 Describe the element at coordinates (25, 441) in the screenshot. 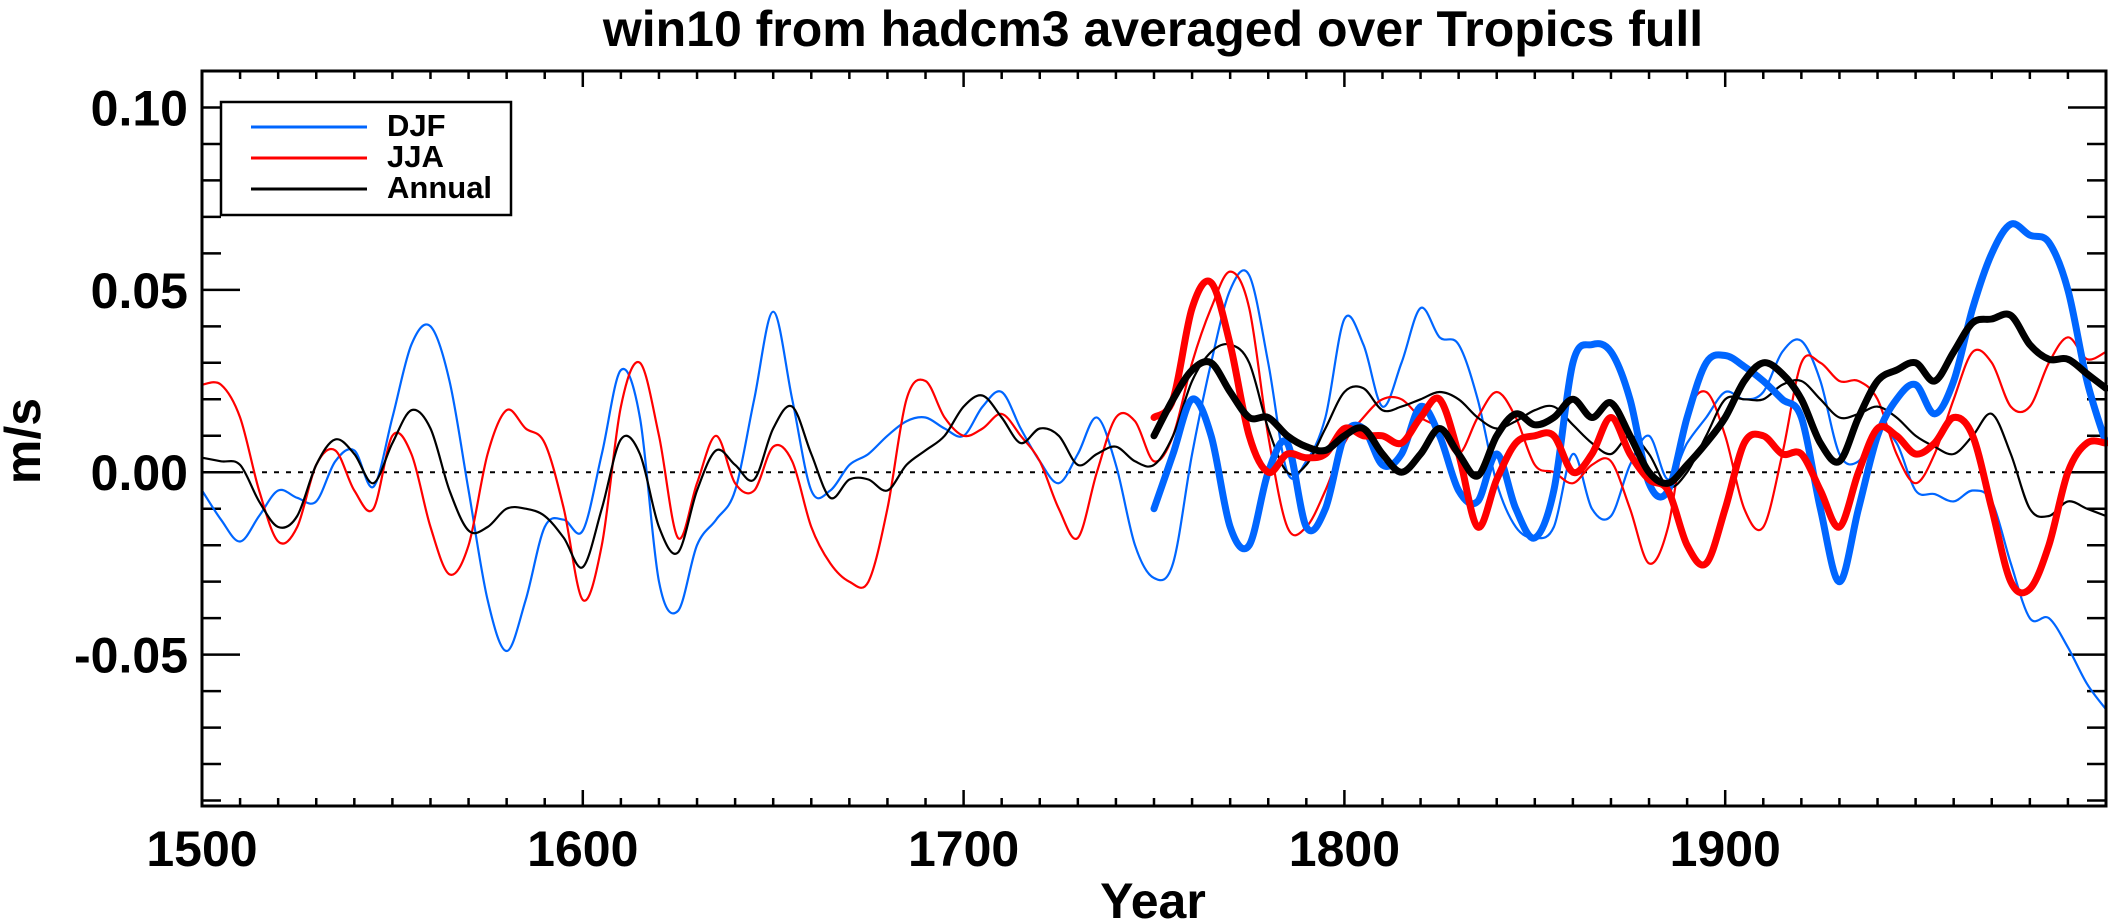

I see `y-axis-label: m/s` at that location.